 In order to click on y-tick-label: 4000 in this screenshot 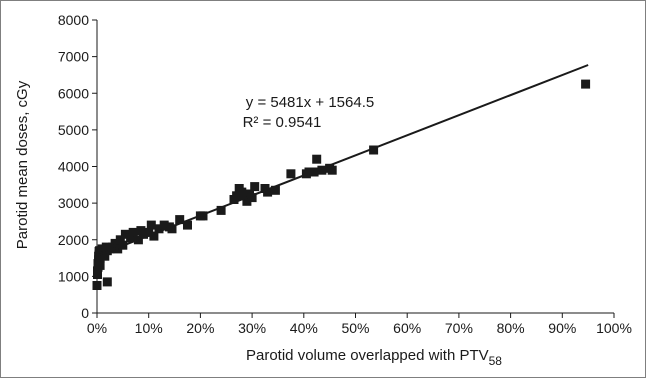, I will do `click(73, 167)`.